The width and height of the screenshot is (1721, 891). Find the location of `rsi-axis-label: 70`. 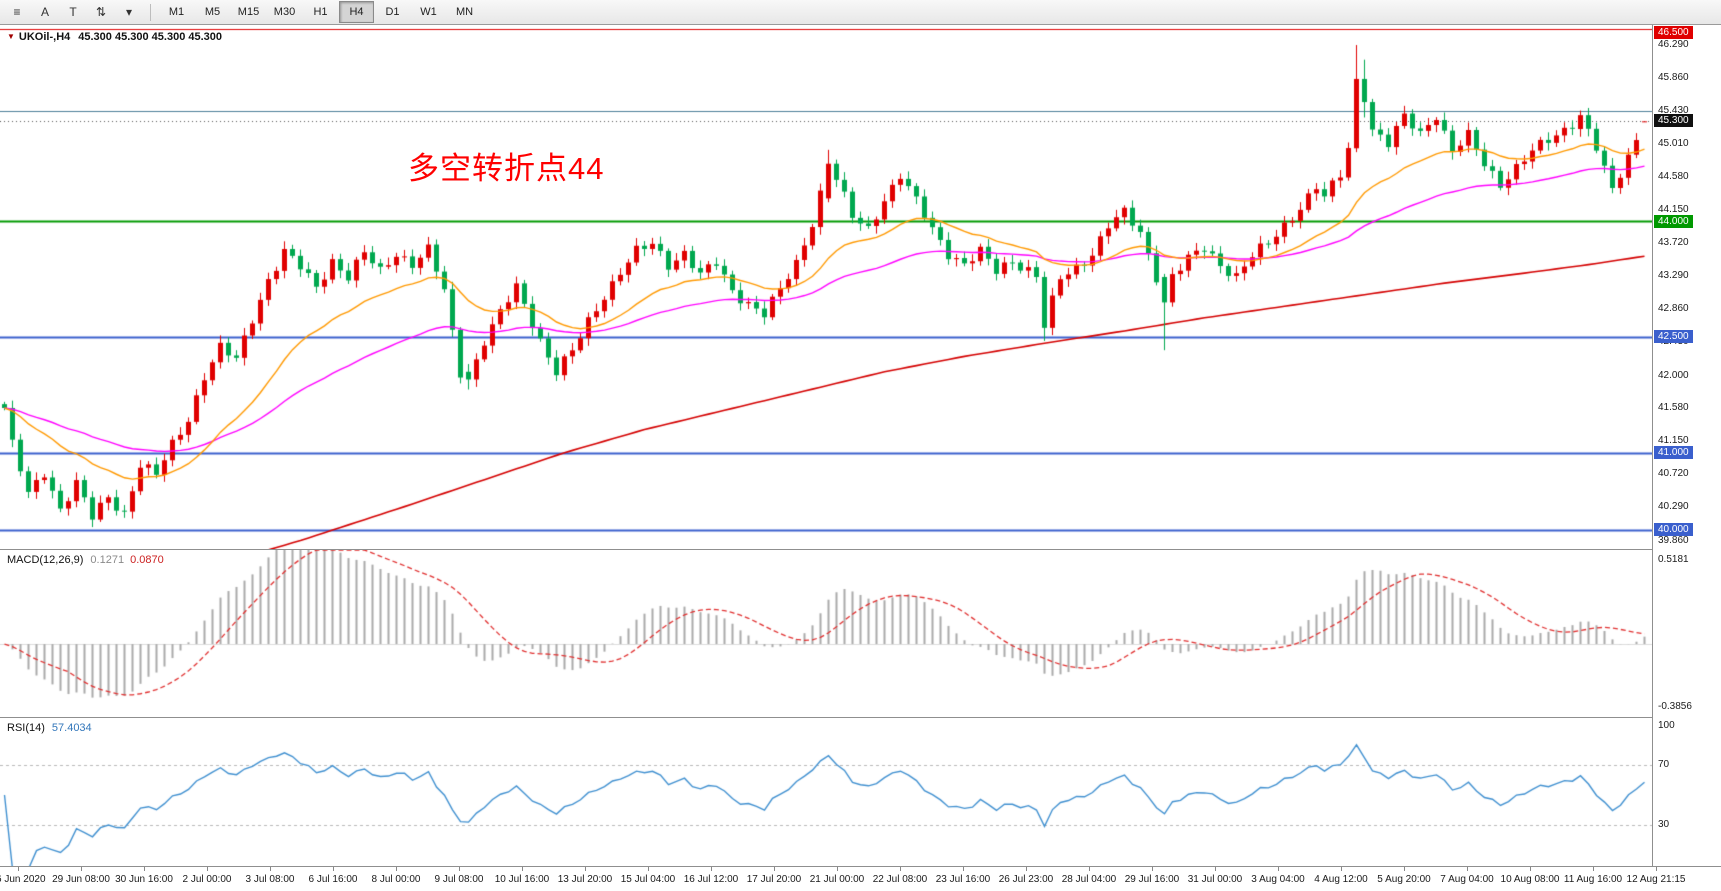

rsi-axis-label: 70 is located at coordinates (1664, 765).